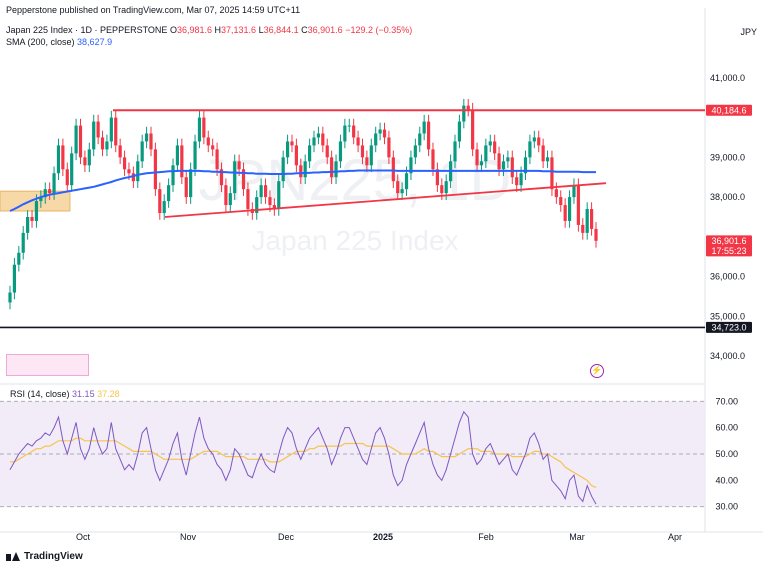 The width and height of the screenshot is (763, 569). Describe the element at coordinates (303, 463) in the screenshot. I see `rsi-ma-line` at that location.